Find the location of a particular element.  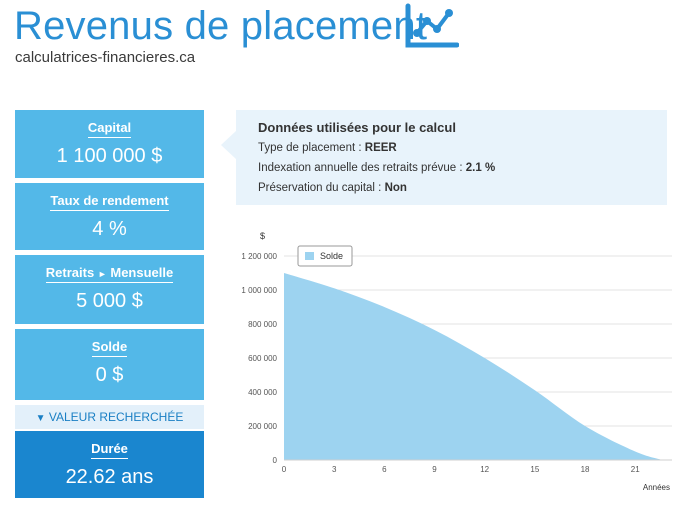

withdrawals-label: Retraits ► Mensuelle is located at coordinates (109, 274).